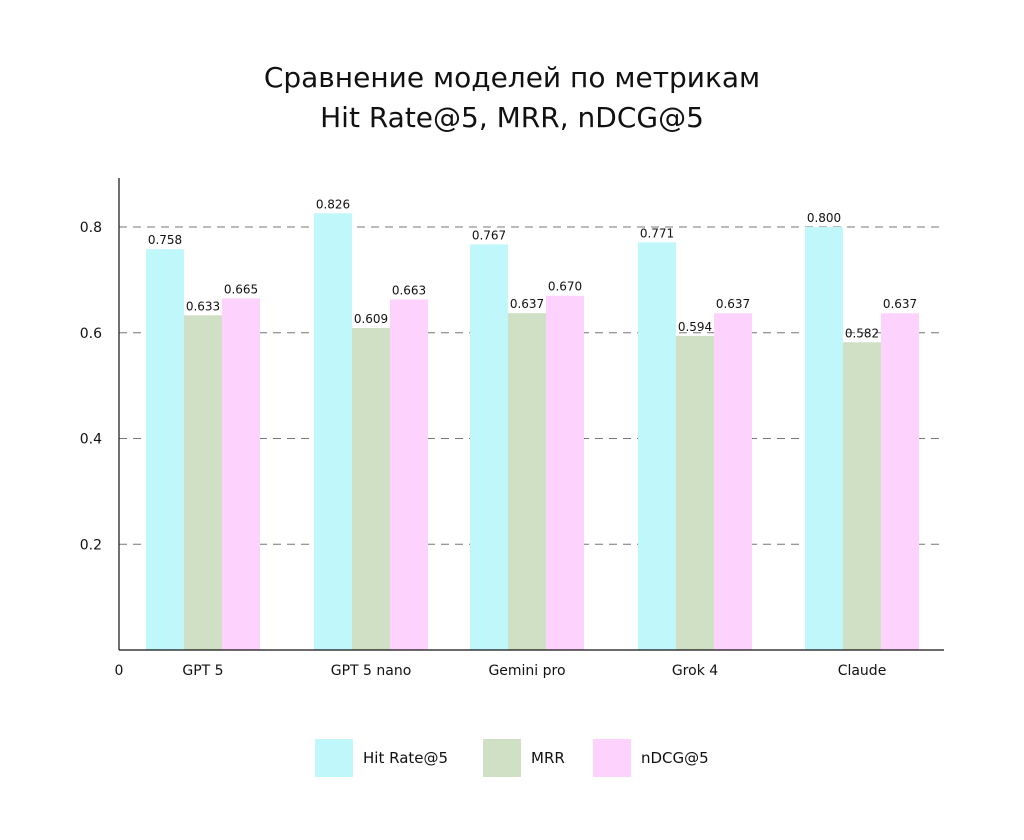 The width and height of the screenshot is (1024, 840). What do you see at coordinates (91, 334) in the screenshot?
I see `y-tick-label: 0.6` at bounding box center [91, 334].